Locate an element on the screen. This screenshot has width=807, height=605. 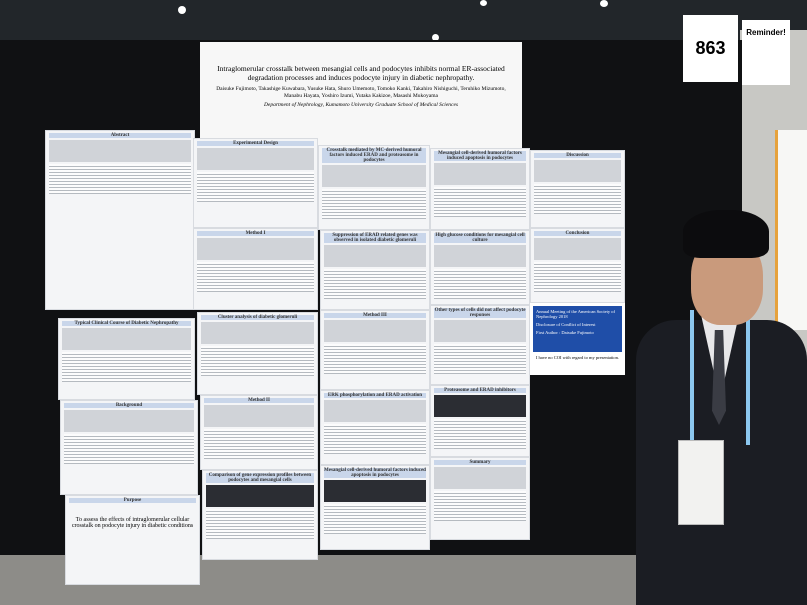
poster-panel: ERK phosphorylation and ERAD activation is located at coordinates (375, 427).